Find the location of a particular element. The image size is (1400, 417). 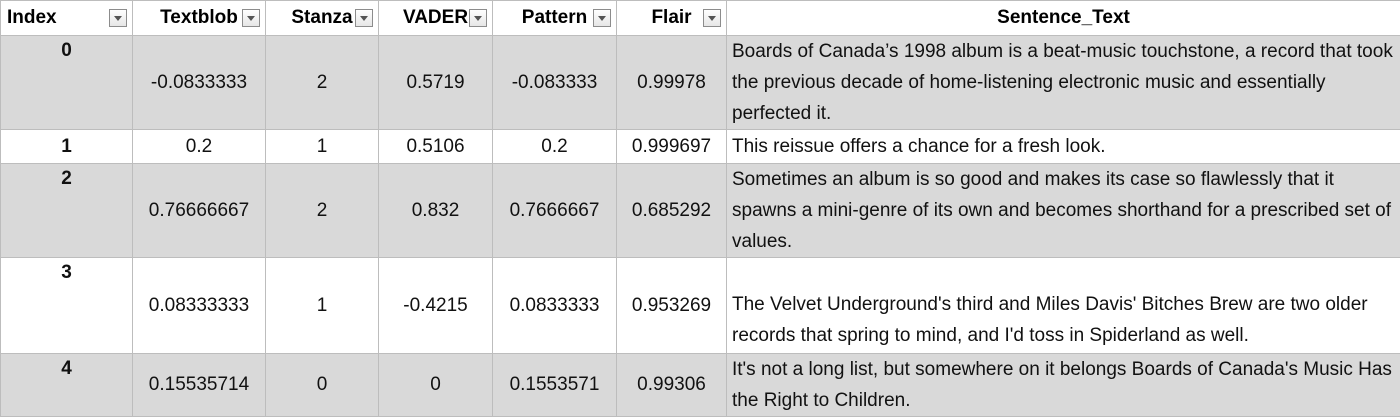

column-header-index: Index is located at coordinates (67, 18).